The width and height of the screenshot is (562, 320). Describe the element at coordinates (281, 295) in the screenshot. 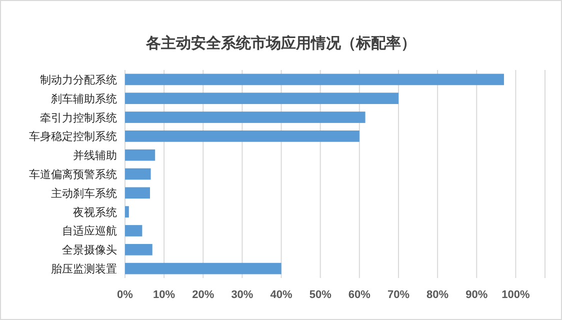

I see `x-tick-label: 40%` at that location.